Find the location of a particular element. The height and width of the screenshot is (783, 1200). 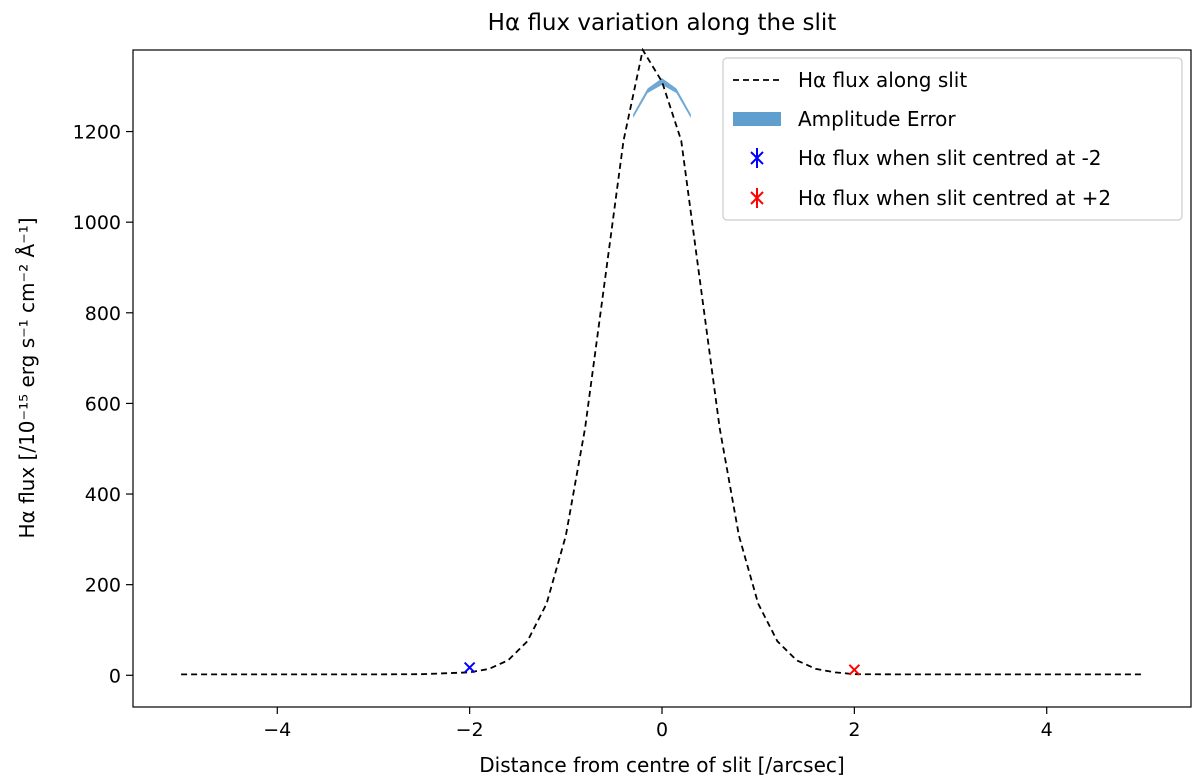

legend-entry-flux-line: Hα flux along slit is located at coordinates (882, 80).